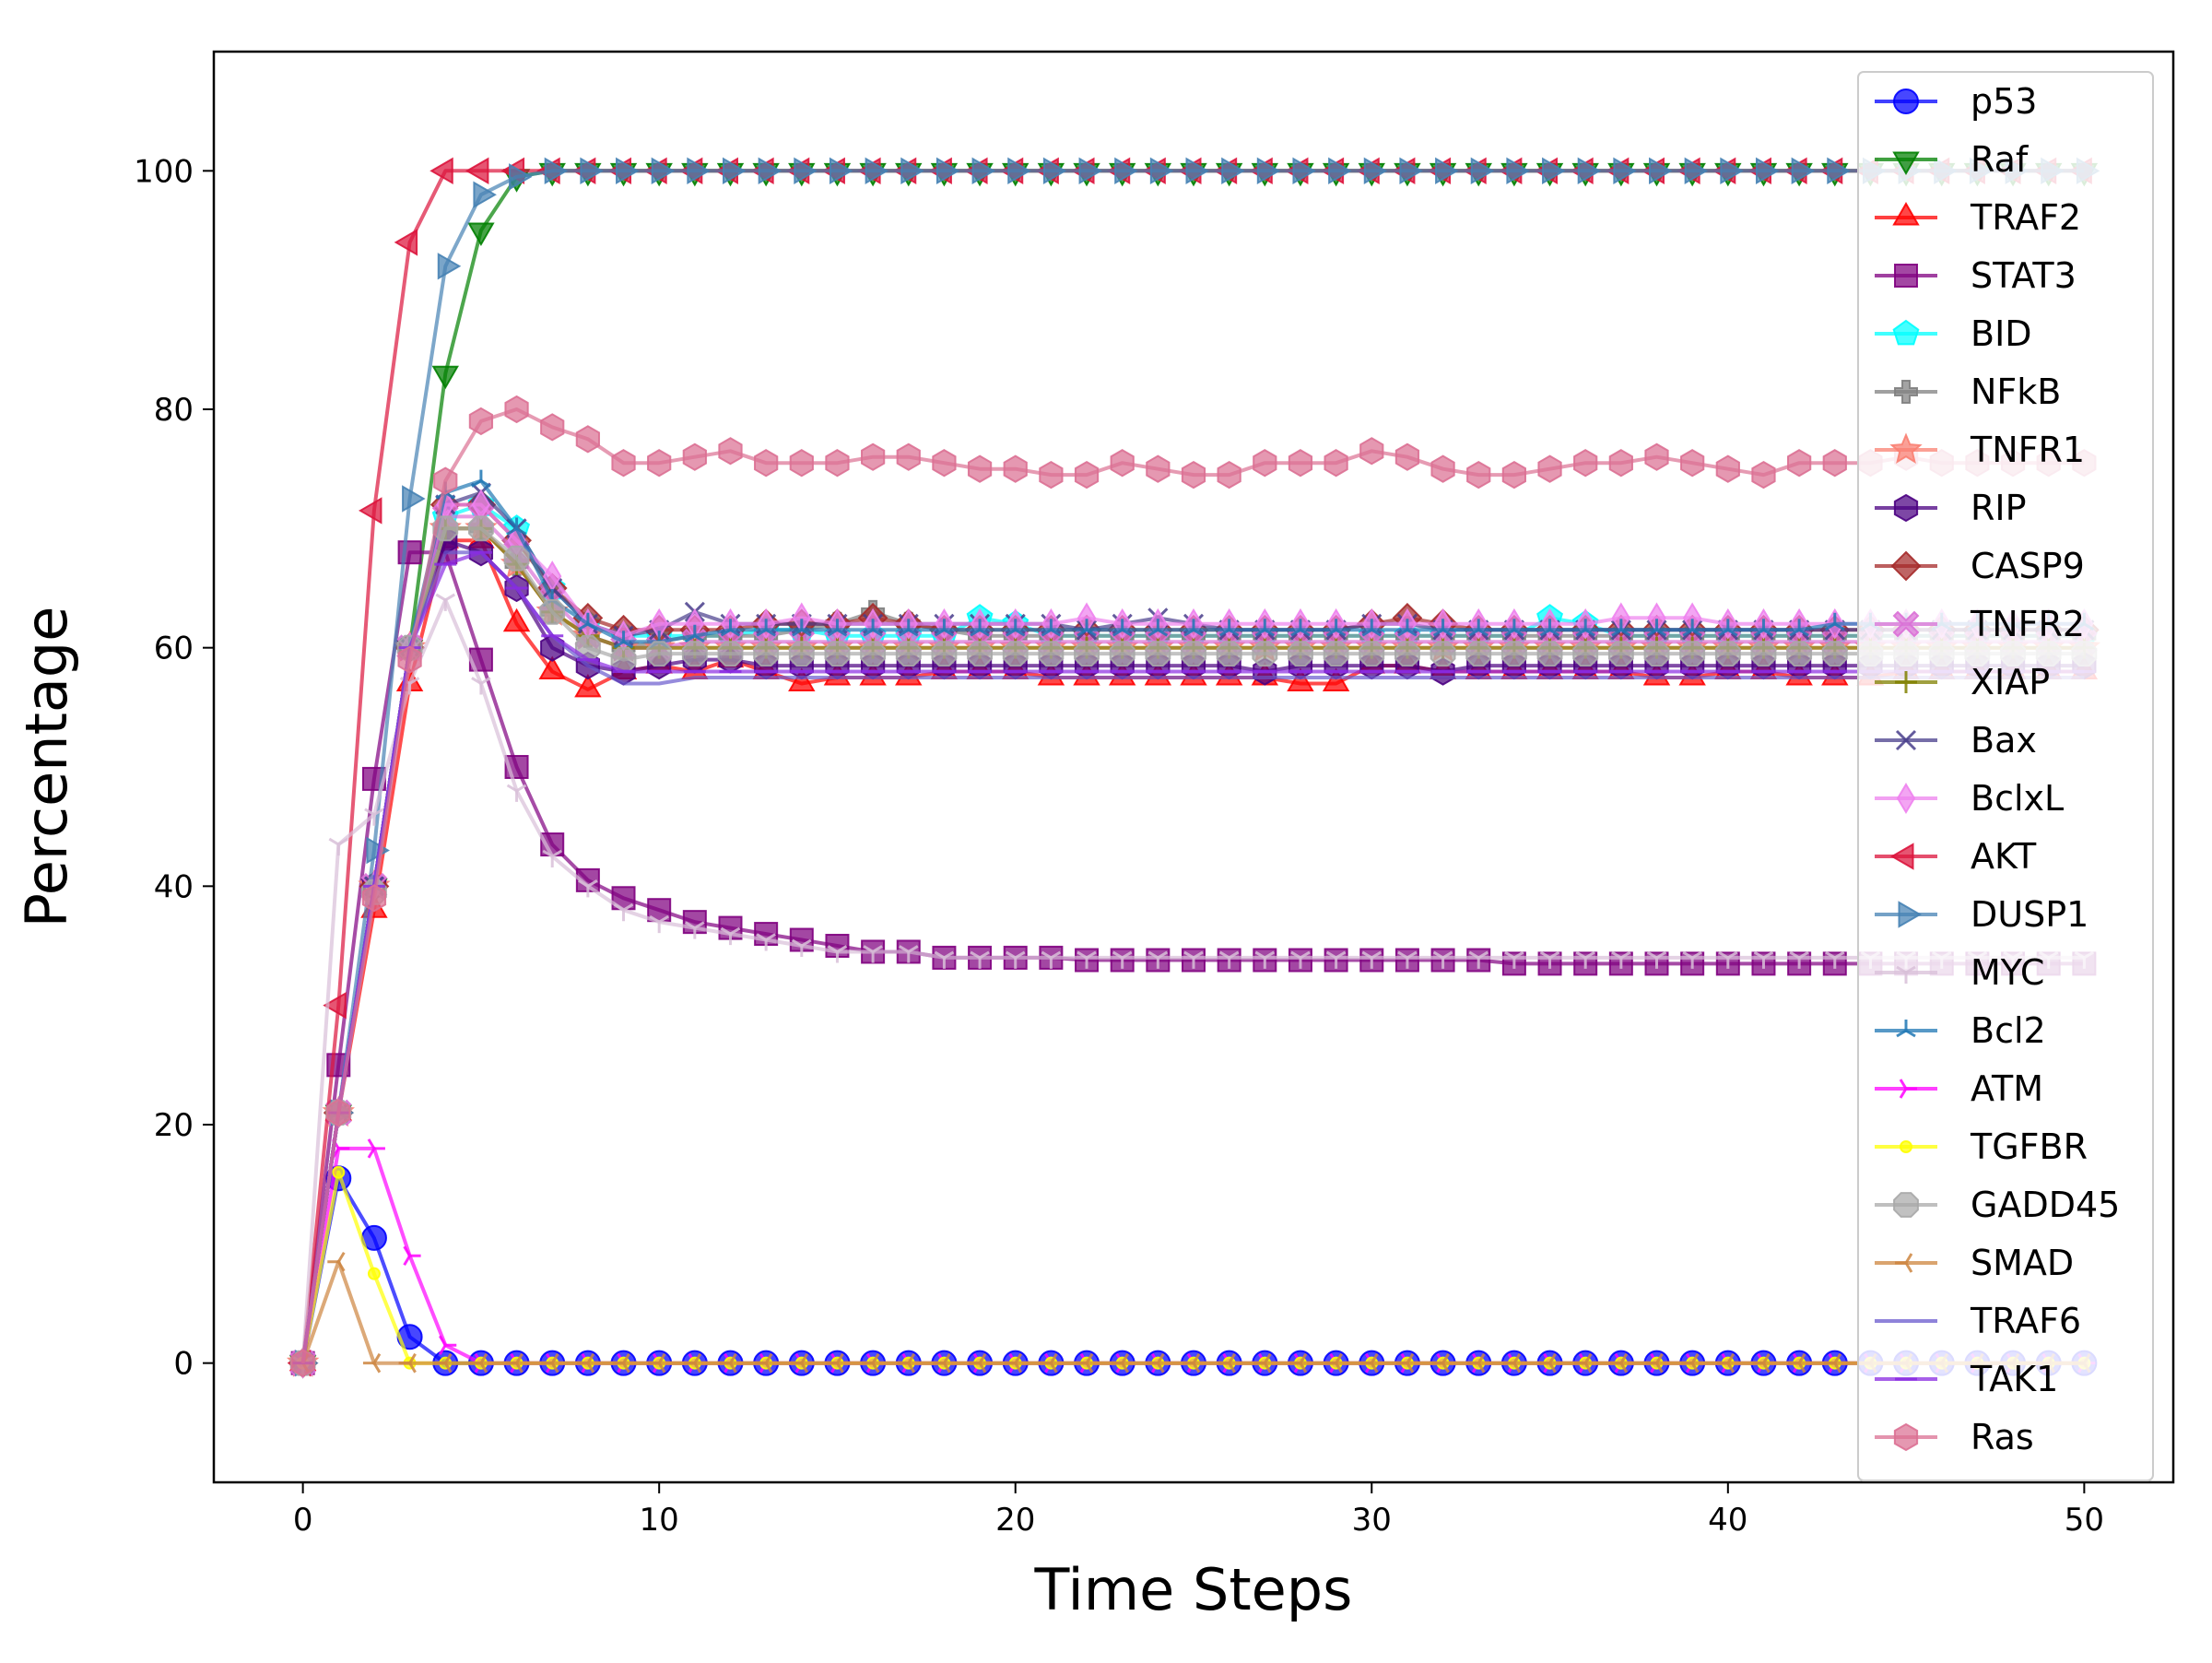 The image size is (2212, 1663). I want to click on legend-marker-bax, so click(1906, 740).